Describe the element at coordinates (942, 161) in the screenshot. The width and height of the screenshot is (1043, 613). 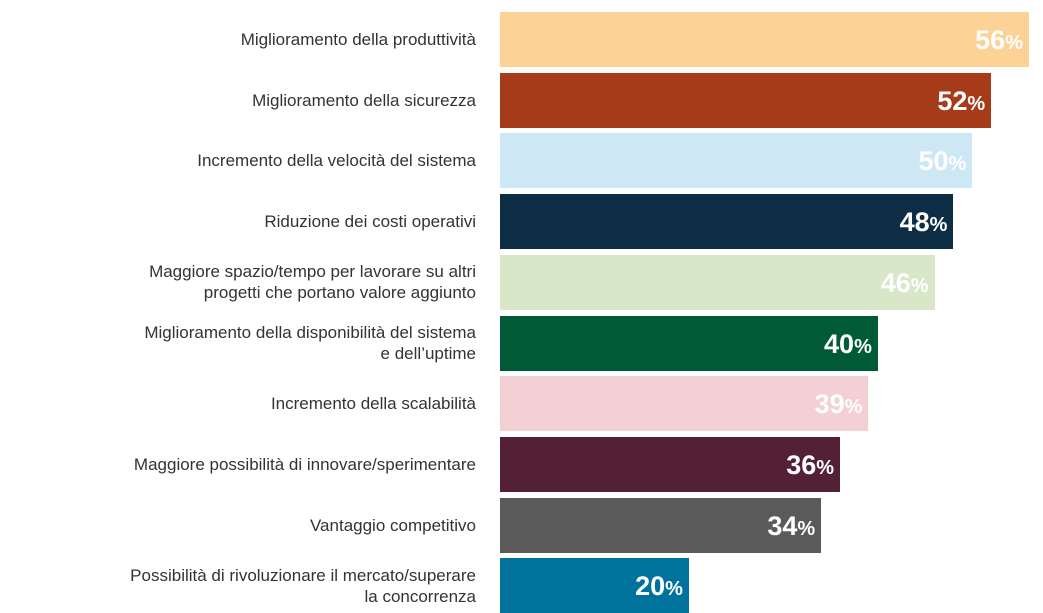
I see `value-label: 50%` at that location.